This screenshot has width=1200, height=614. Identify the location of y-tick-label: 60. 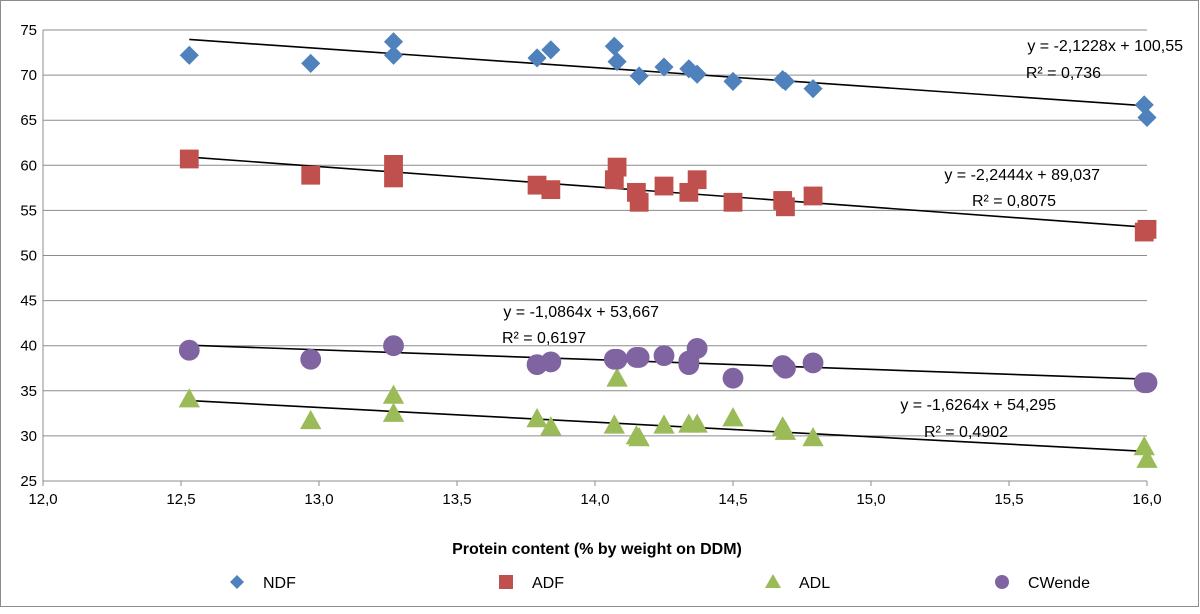
(28, 165).